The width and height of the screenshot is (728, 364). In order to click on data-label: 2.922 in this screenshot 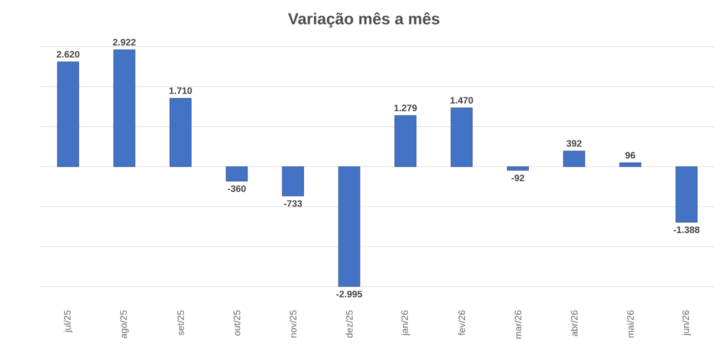, I will do `click(124, 42)`.